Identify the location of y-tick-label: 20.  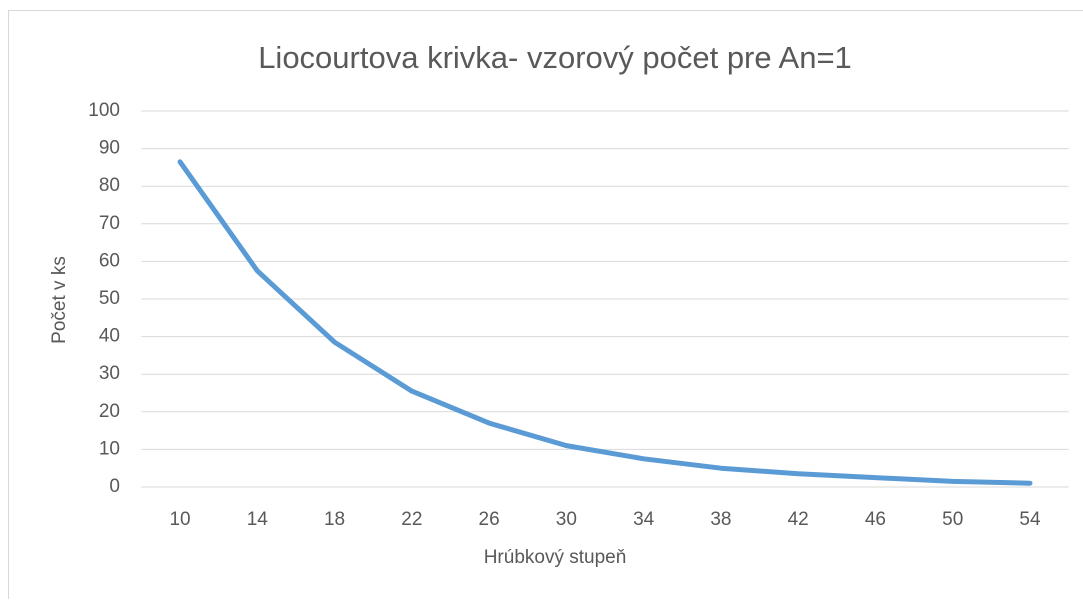
(109, 411).